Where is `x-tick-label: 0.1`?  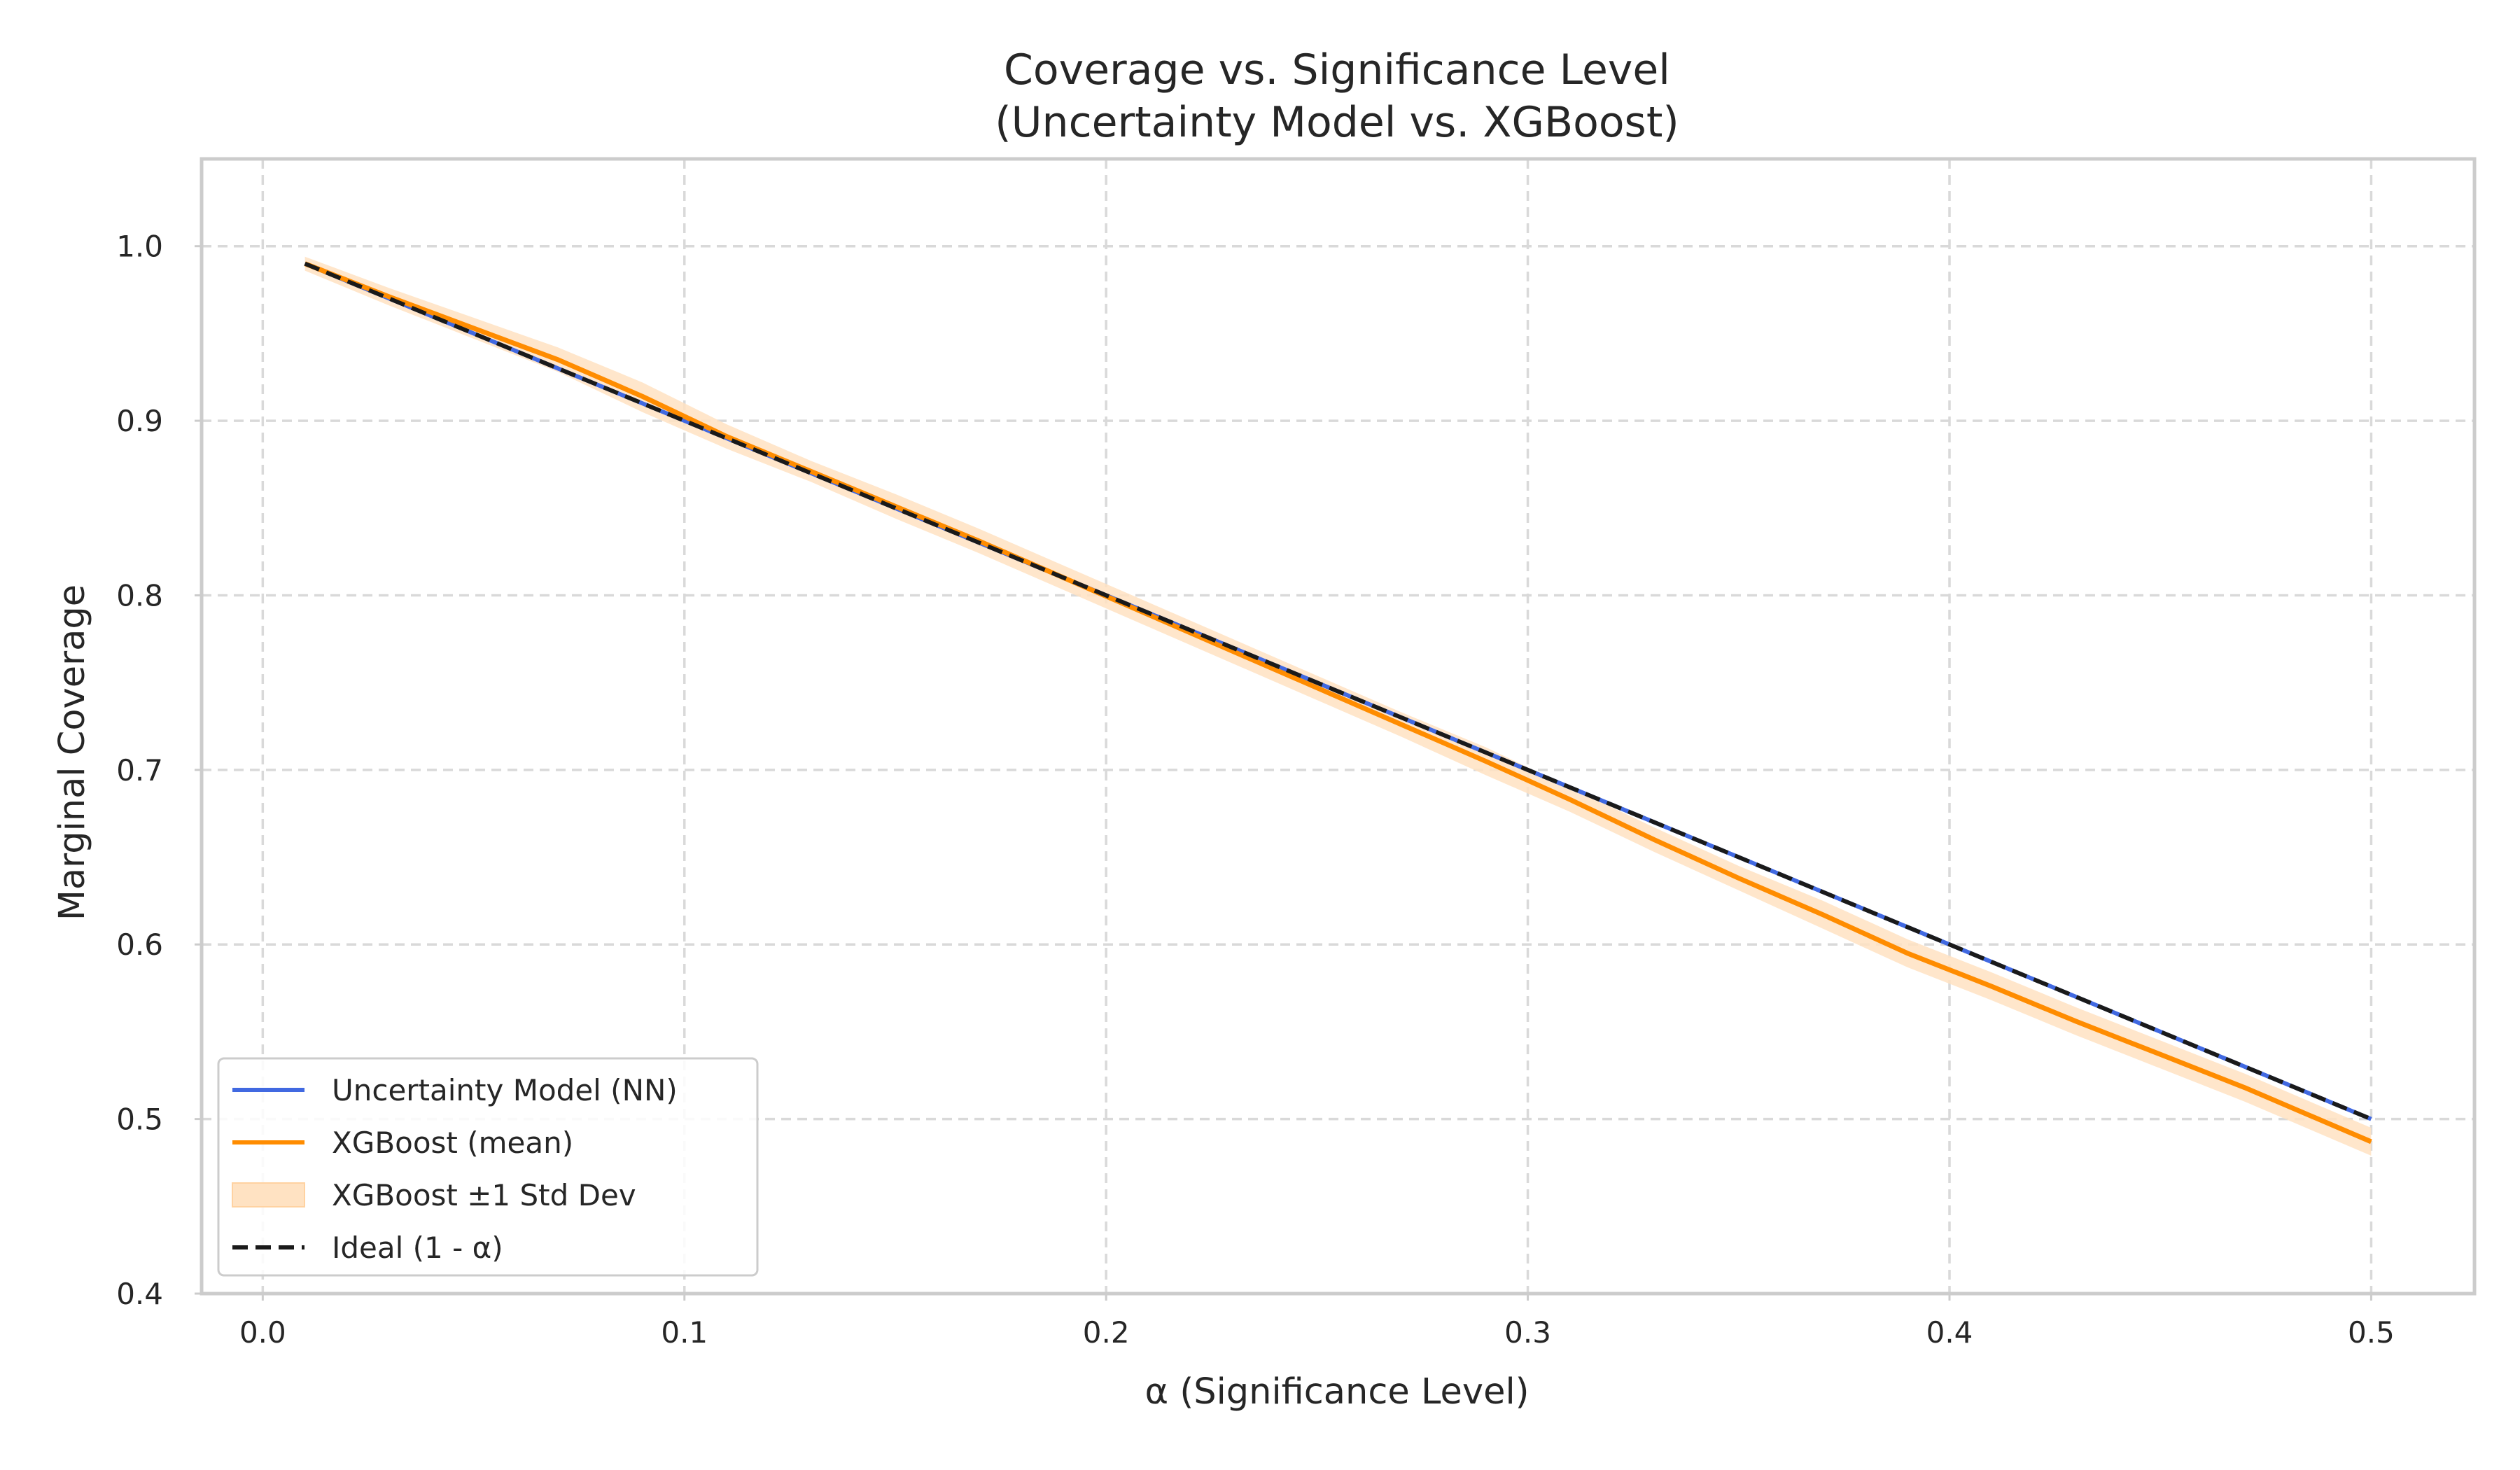 x-tick-label: 0.1 is located at coordinates (684, 1332).